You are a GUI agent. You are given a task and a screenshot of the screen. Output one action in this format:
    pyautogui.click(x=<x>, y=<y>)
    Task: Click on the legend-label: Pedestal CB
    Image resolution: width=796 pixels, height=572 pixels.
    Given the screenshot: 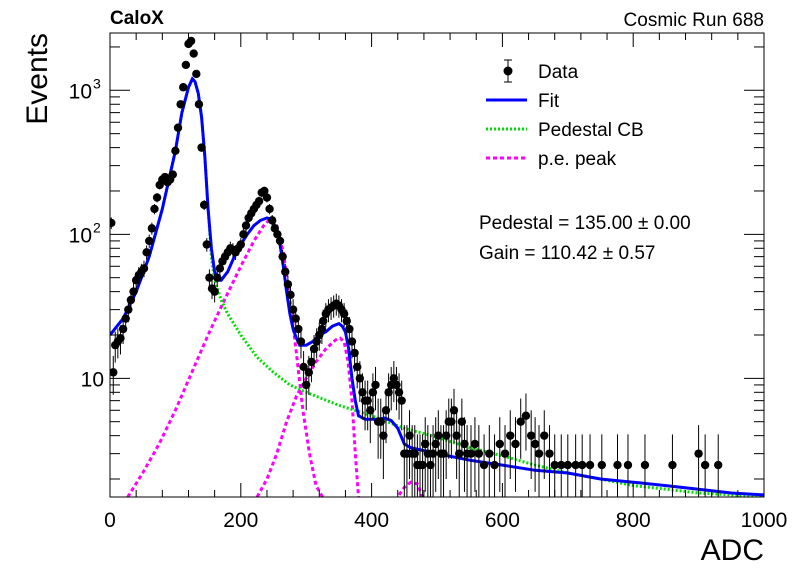 What is the action you would take?
    pyautogui.click(x=591, y=130)
    